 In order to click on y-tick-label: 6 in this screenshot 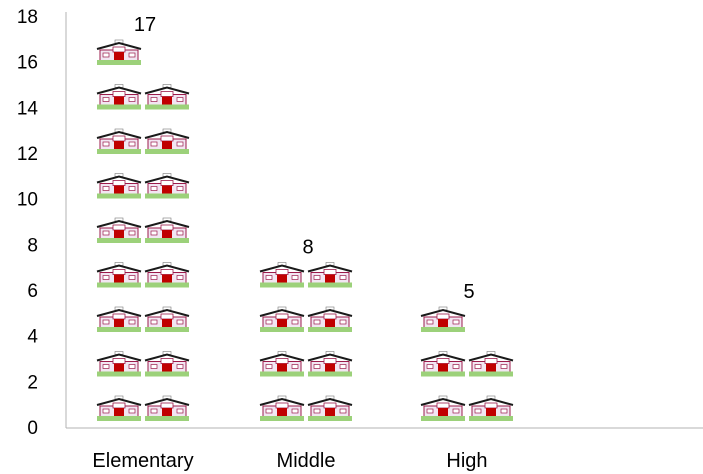, I will do `click(32, 291)`.